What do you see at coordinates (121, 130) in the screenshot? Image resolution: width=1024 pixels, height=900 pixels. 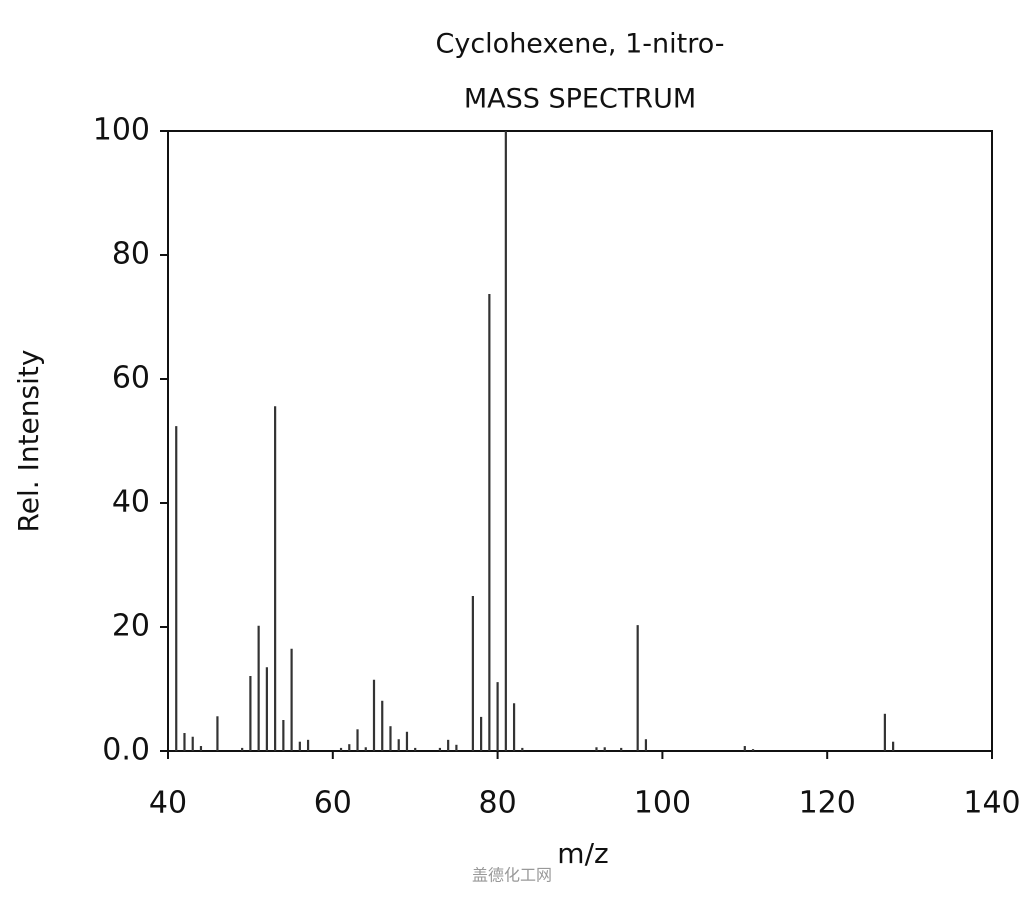 I see `y-tick-label: 100` at bounding box center [121, 130].